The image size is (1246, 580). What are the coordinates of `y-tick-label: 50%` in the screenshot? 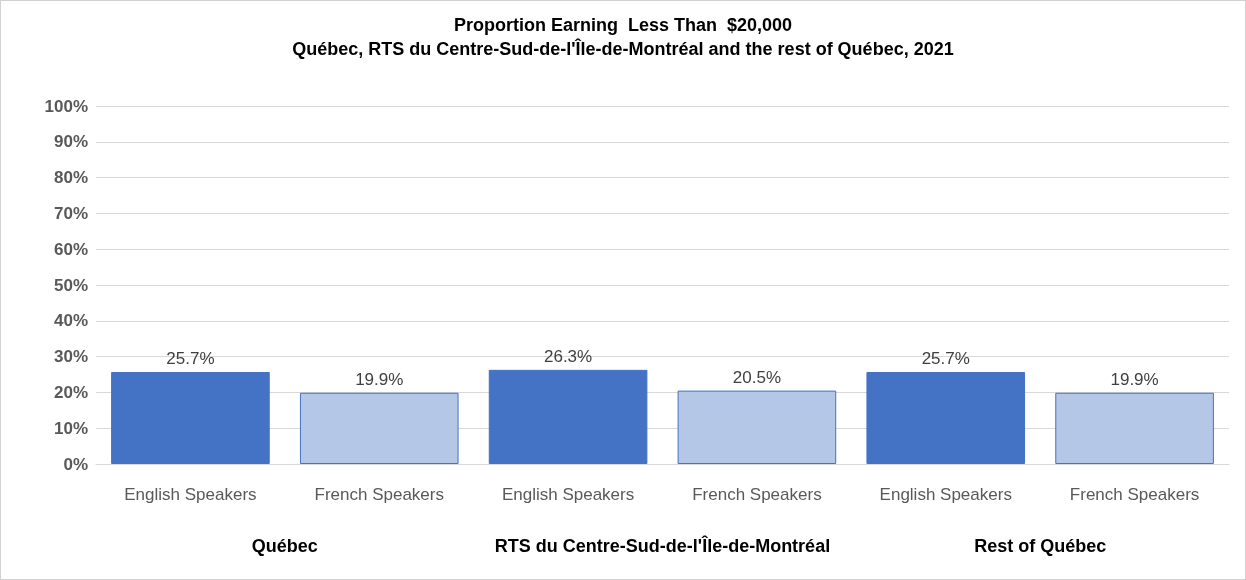 It's located at (70, 285).